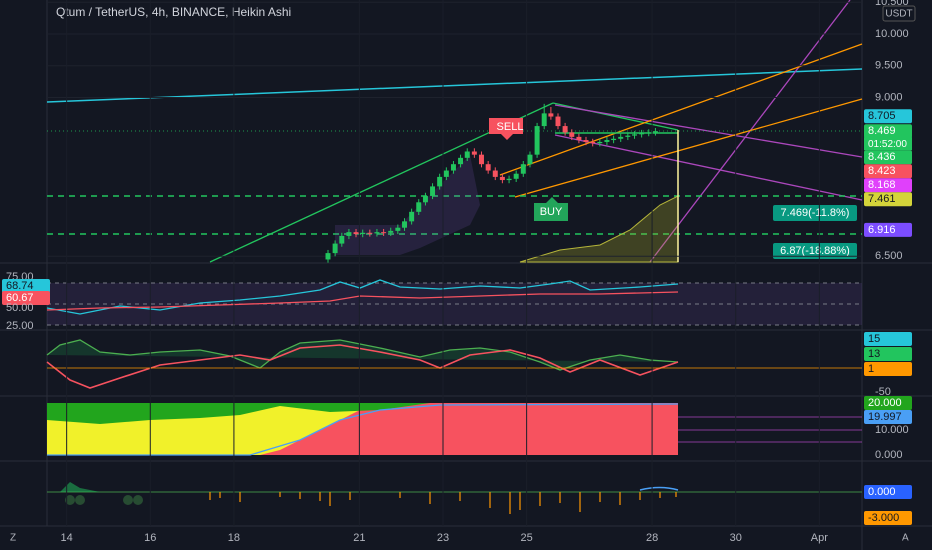  Describe the element at coordinates (883, 392) in the screenshot. I see `indicator-label: -50` at that location.